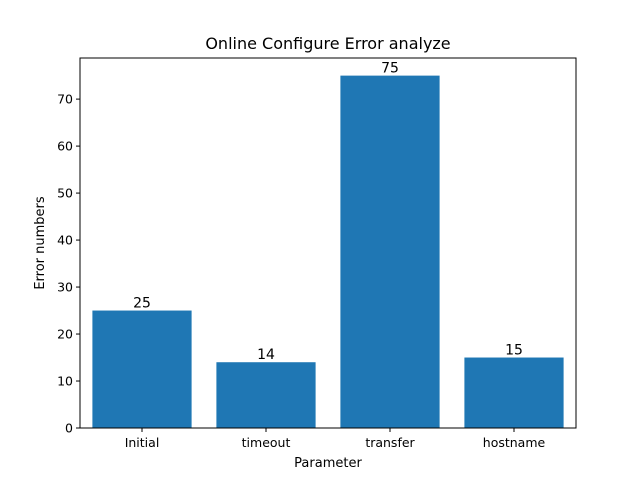 The width and height of the screenshot is (640, 480). Describe the element at coordinates (335, 439) in the screenshot. I see `x-axis-ticks: Initial timeout transfer hostname` at that location.